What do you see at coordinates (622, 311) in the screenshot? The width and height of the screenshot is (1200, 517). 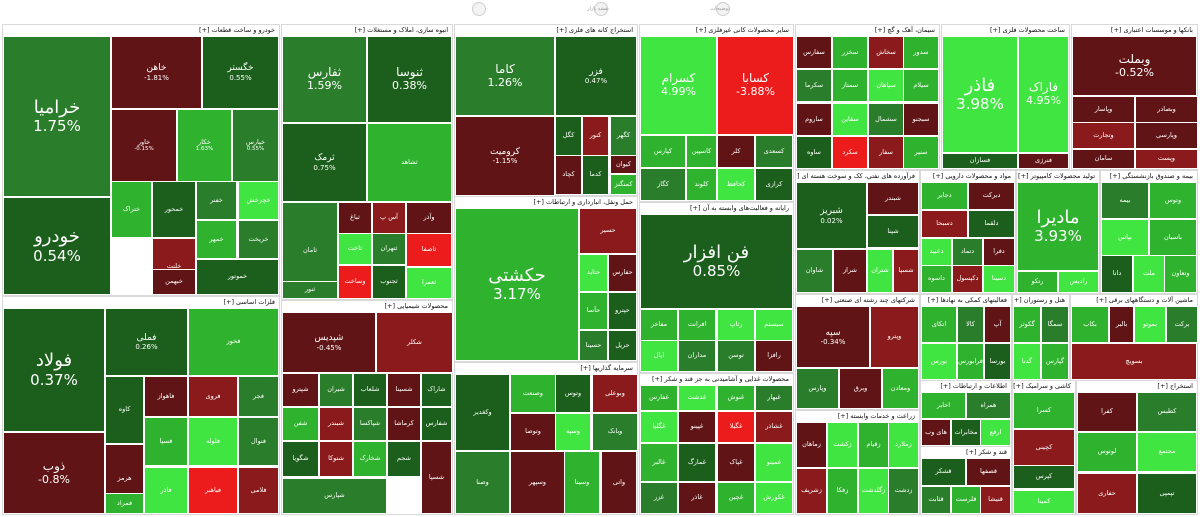 I see `stock-tile: حپترو` at bounding box center [622, 311].